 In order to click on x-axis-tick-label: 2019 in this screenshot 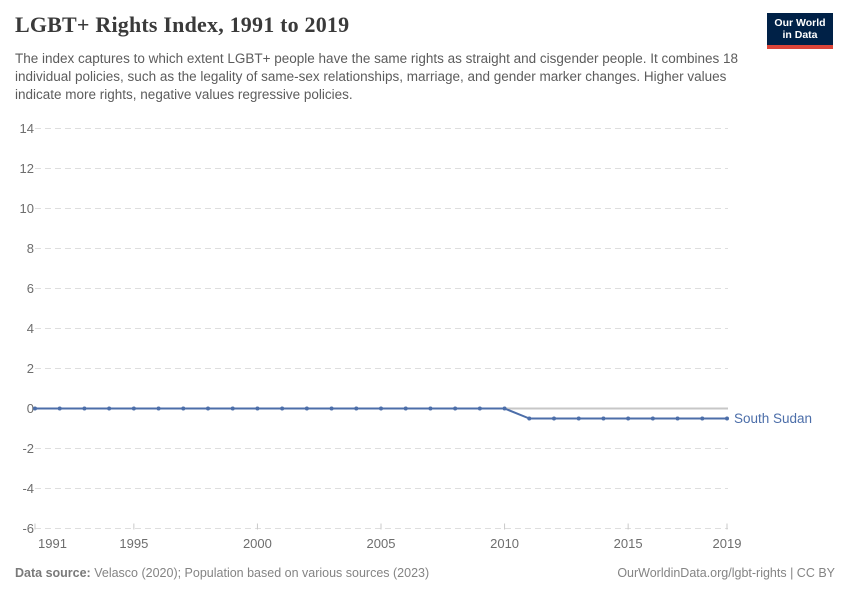, I will do `click(727, 543)`.